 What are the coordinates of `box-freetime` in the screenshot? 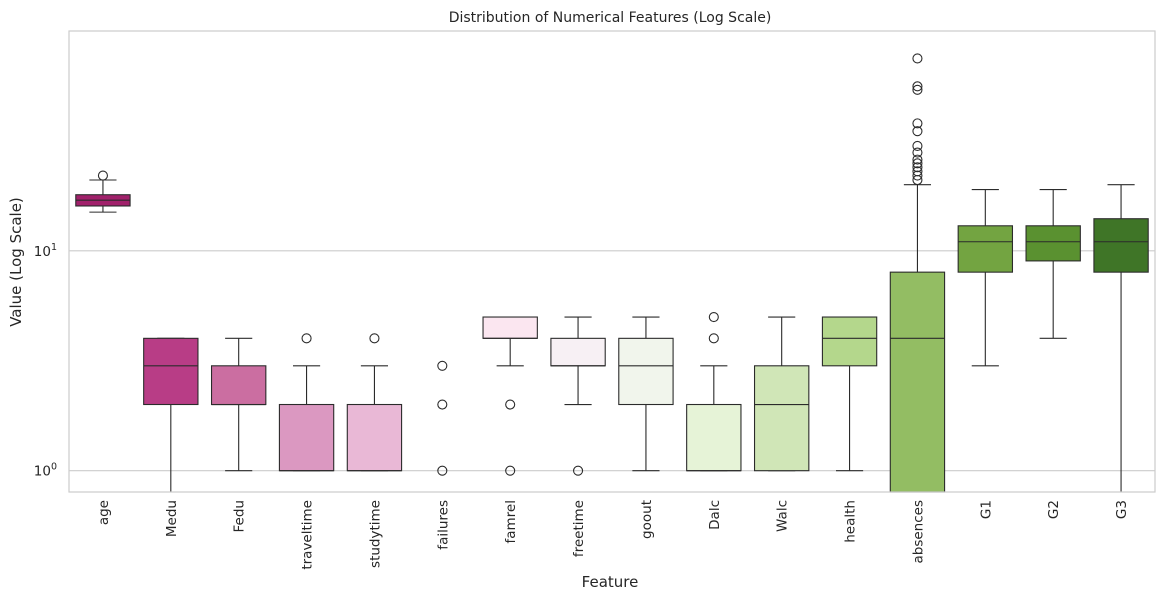 It's located at (578, 396).